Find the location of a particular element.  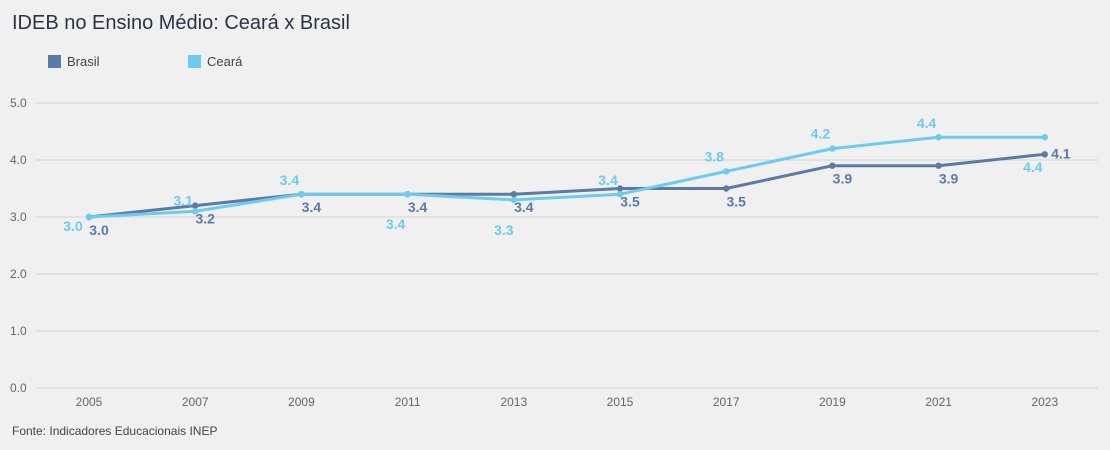

legend: Brasil Ceará is located at coordinates (188, 61).